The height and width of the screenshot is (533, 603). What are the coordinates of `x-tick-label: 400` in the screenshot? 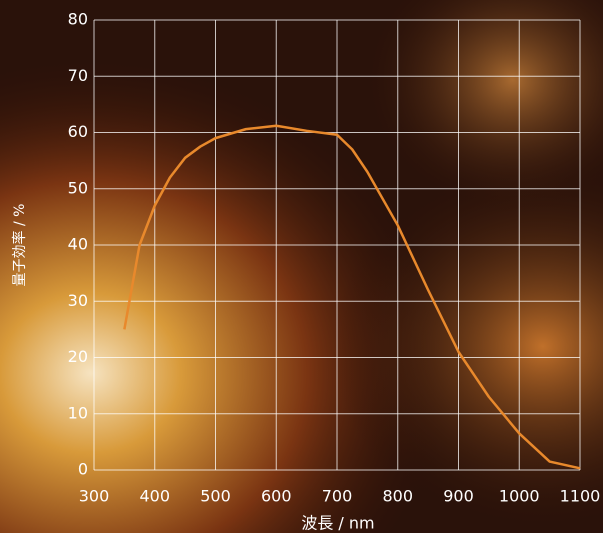 It's located at (154, 496).